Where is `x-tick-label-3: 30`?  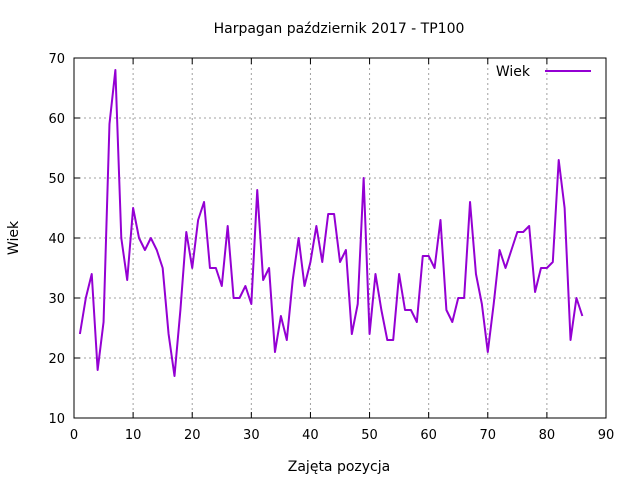
x-tick-label-3: 30 is located at coordinates (251, 435).